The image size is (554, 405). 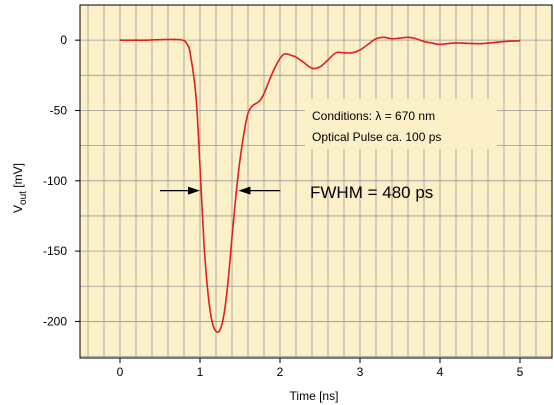 What do you see at coordinates (440, 372) in the screenshot?
I see `x-tick-label: 4` at bounding box center [440, 372].